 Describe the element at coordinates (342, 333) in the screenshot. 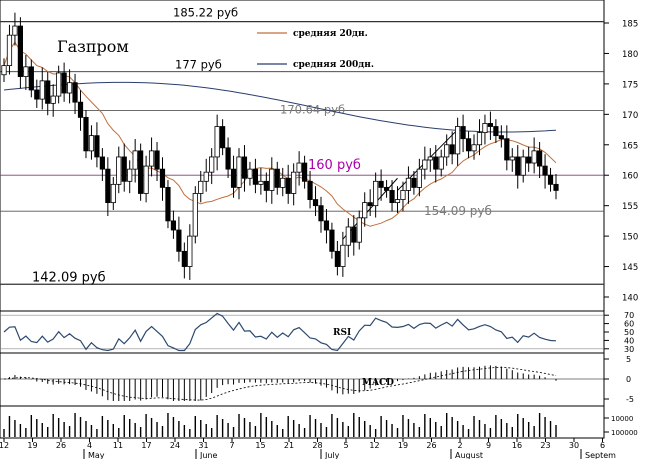

I see `rsi-label: RSI` at that location.